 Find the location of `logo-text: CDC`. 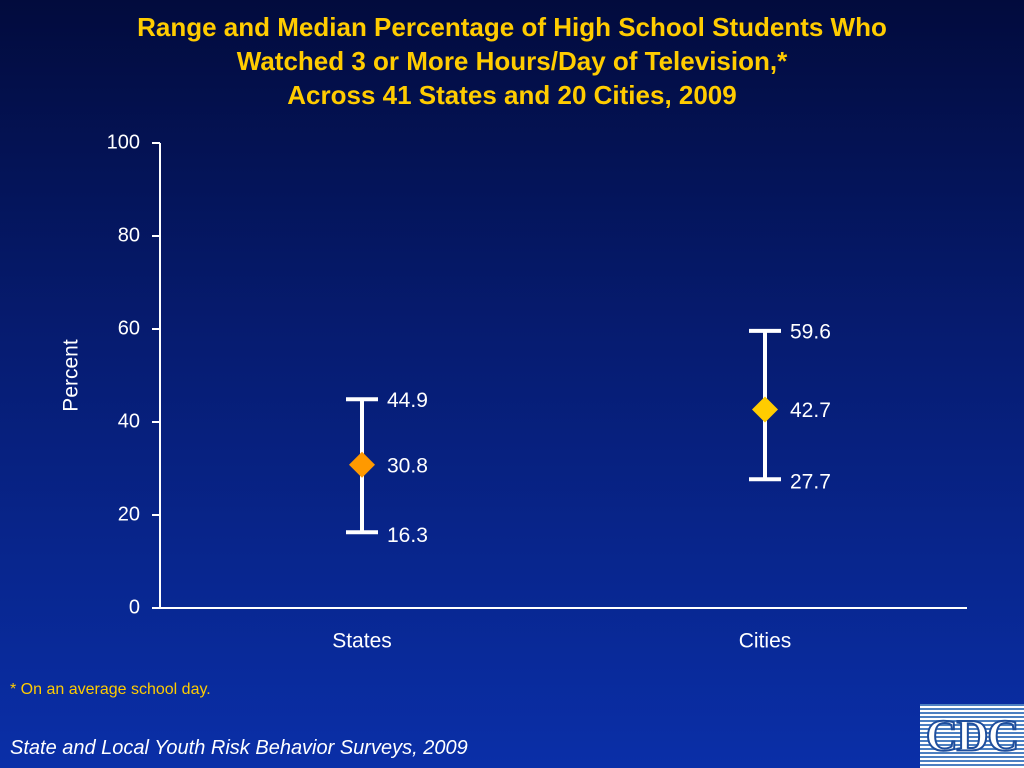

logo-text: CDC is located at coordinates (972, 735).